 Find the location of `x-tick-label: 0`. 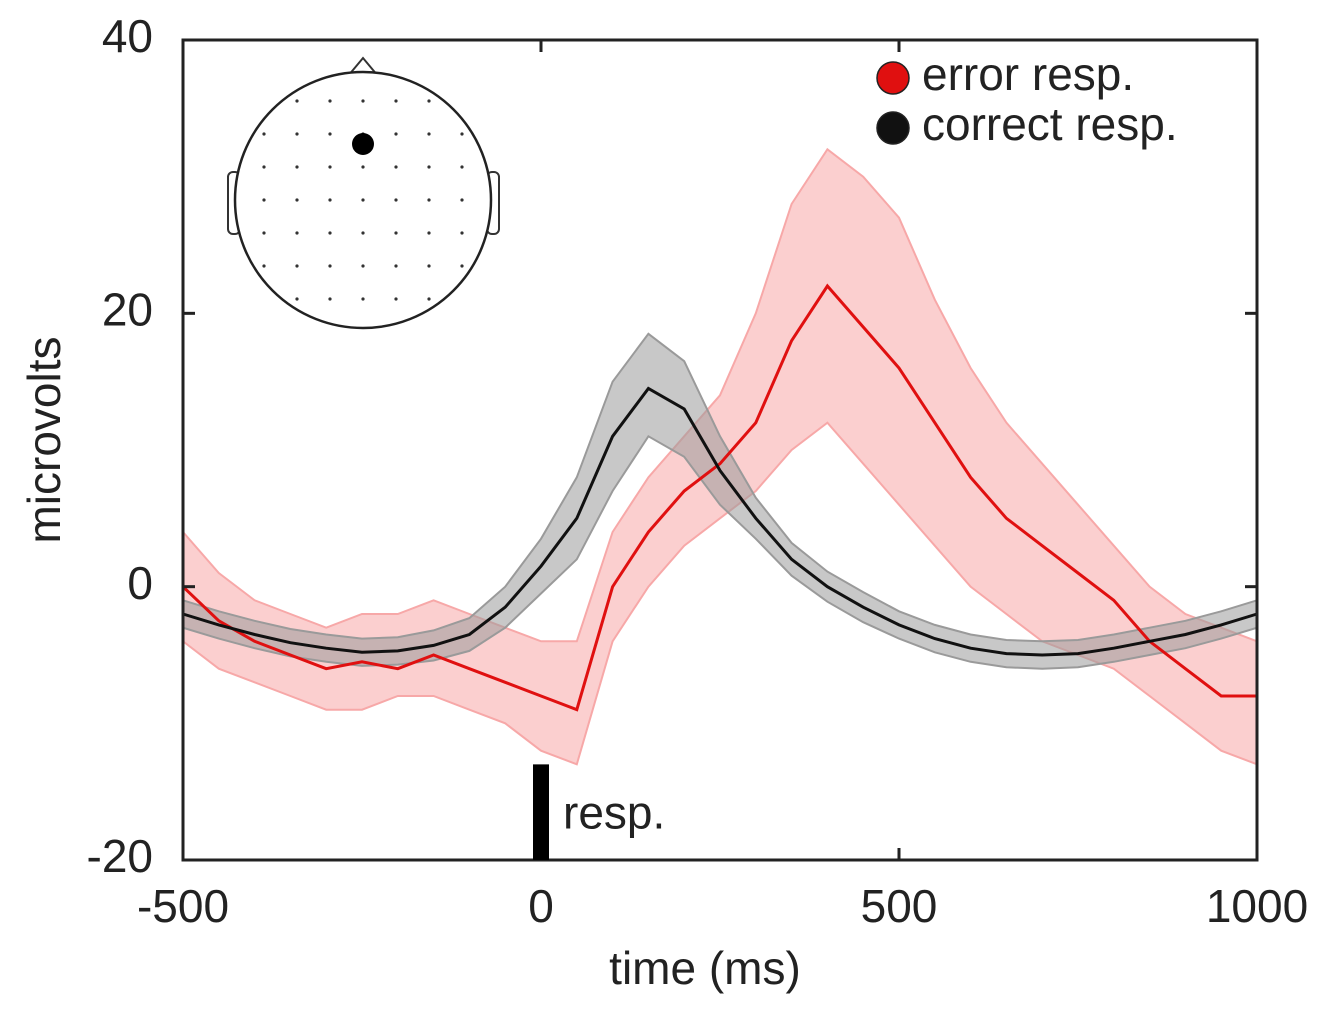

x-tick-label: 0 is located at coordinates (541, 906).